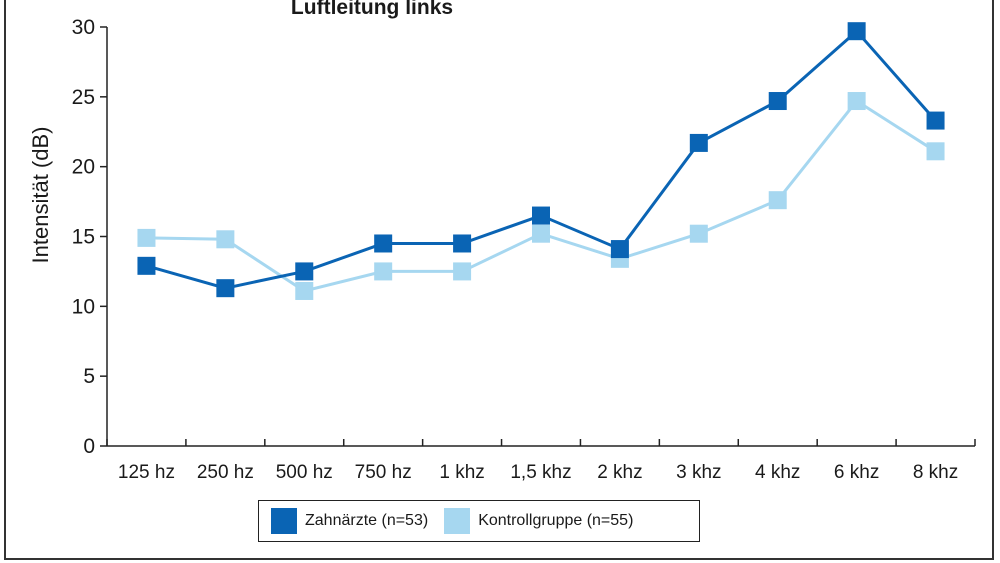  I want to click on legend-swatch-zahnaerzte, so click(284, 521).